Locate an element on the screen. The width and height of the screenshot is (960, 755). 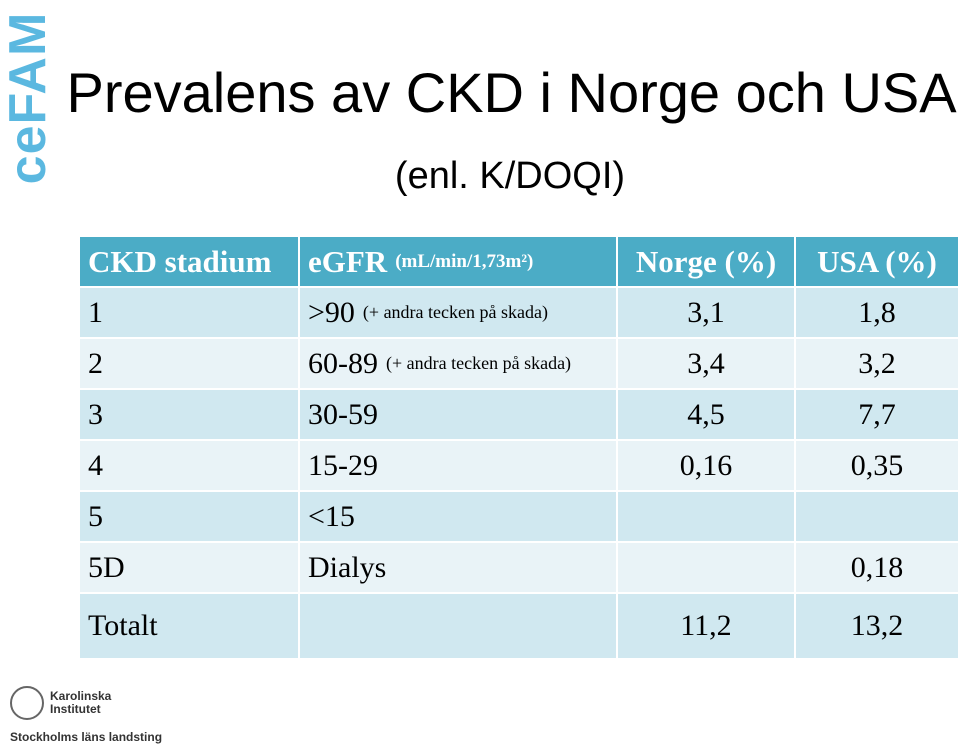
egfr: <15 is located at coordinates (331, 516).